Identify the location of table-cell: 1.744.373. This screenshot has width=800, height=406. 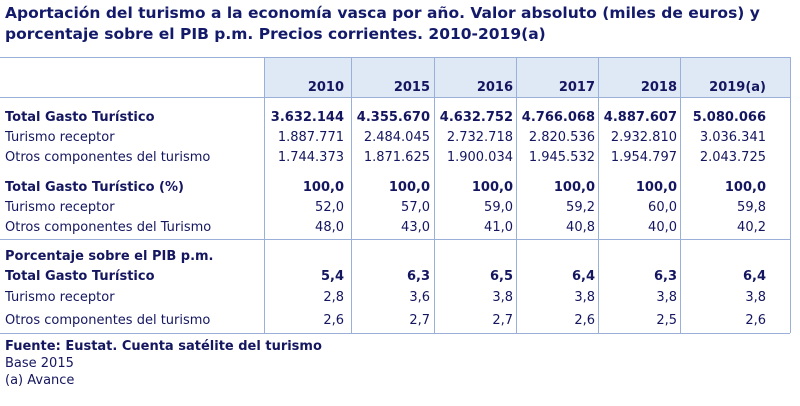
(310, 157).